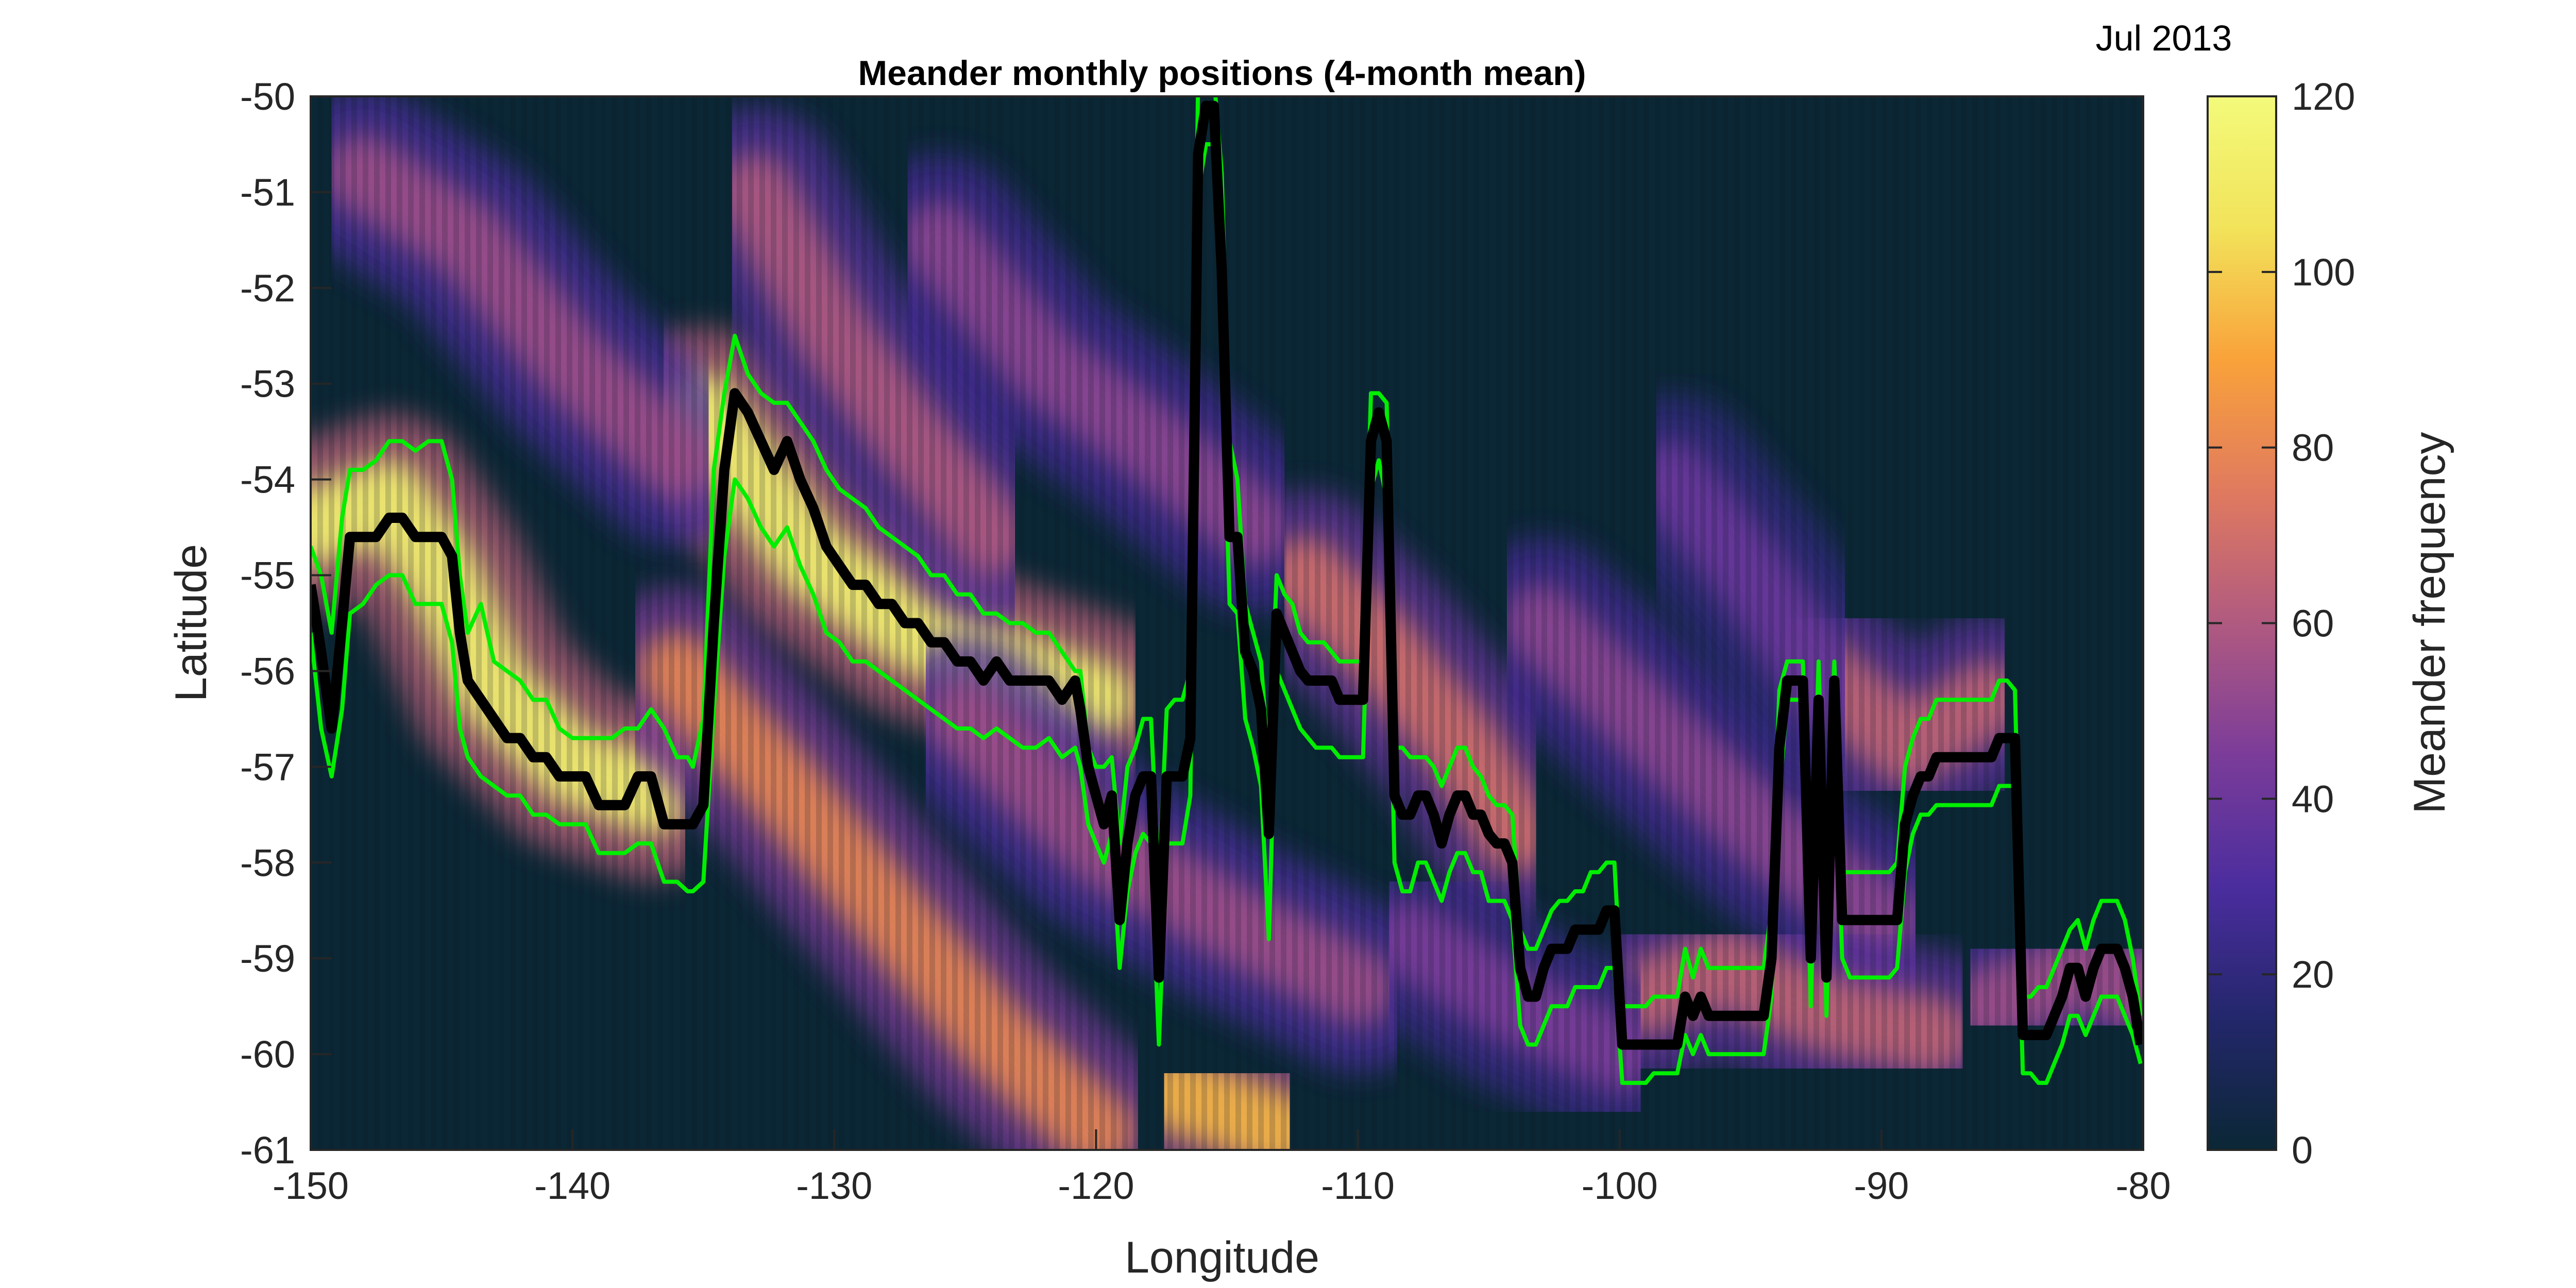 The height and width of the screenshot is (1288, 2576). What do you see at coordinates (2323, 96) in the screenshot?
I see `colorbar-tick-label: 120` at bounding box center [2323, 96].